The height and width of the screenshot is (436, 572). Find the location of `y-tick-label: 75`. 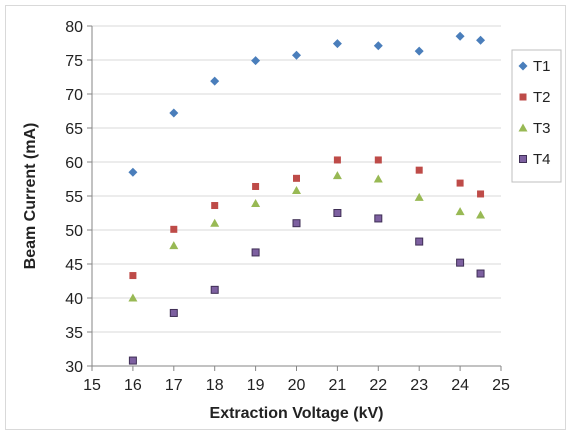

y-tick-label: 75 is located at coordinates (74, 61).